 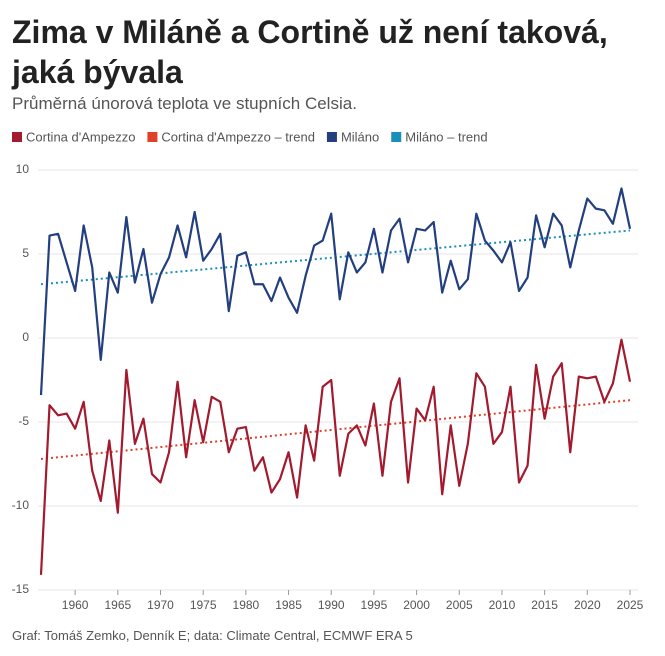 What do you see at coordinates (25, 253) in the screenshot?
I see `y-tick-label: 5` at bounding box center [25, 253].